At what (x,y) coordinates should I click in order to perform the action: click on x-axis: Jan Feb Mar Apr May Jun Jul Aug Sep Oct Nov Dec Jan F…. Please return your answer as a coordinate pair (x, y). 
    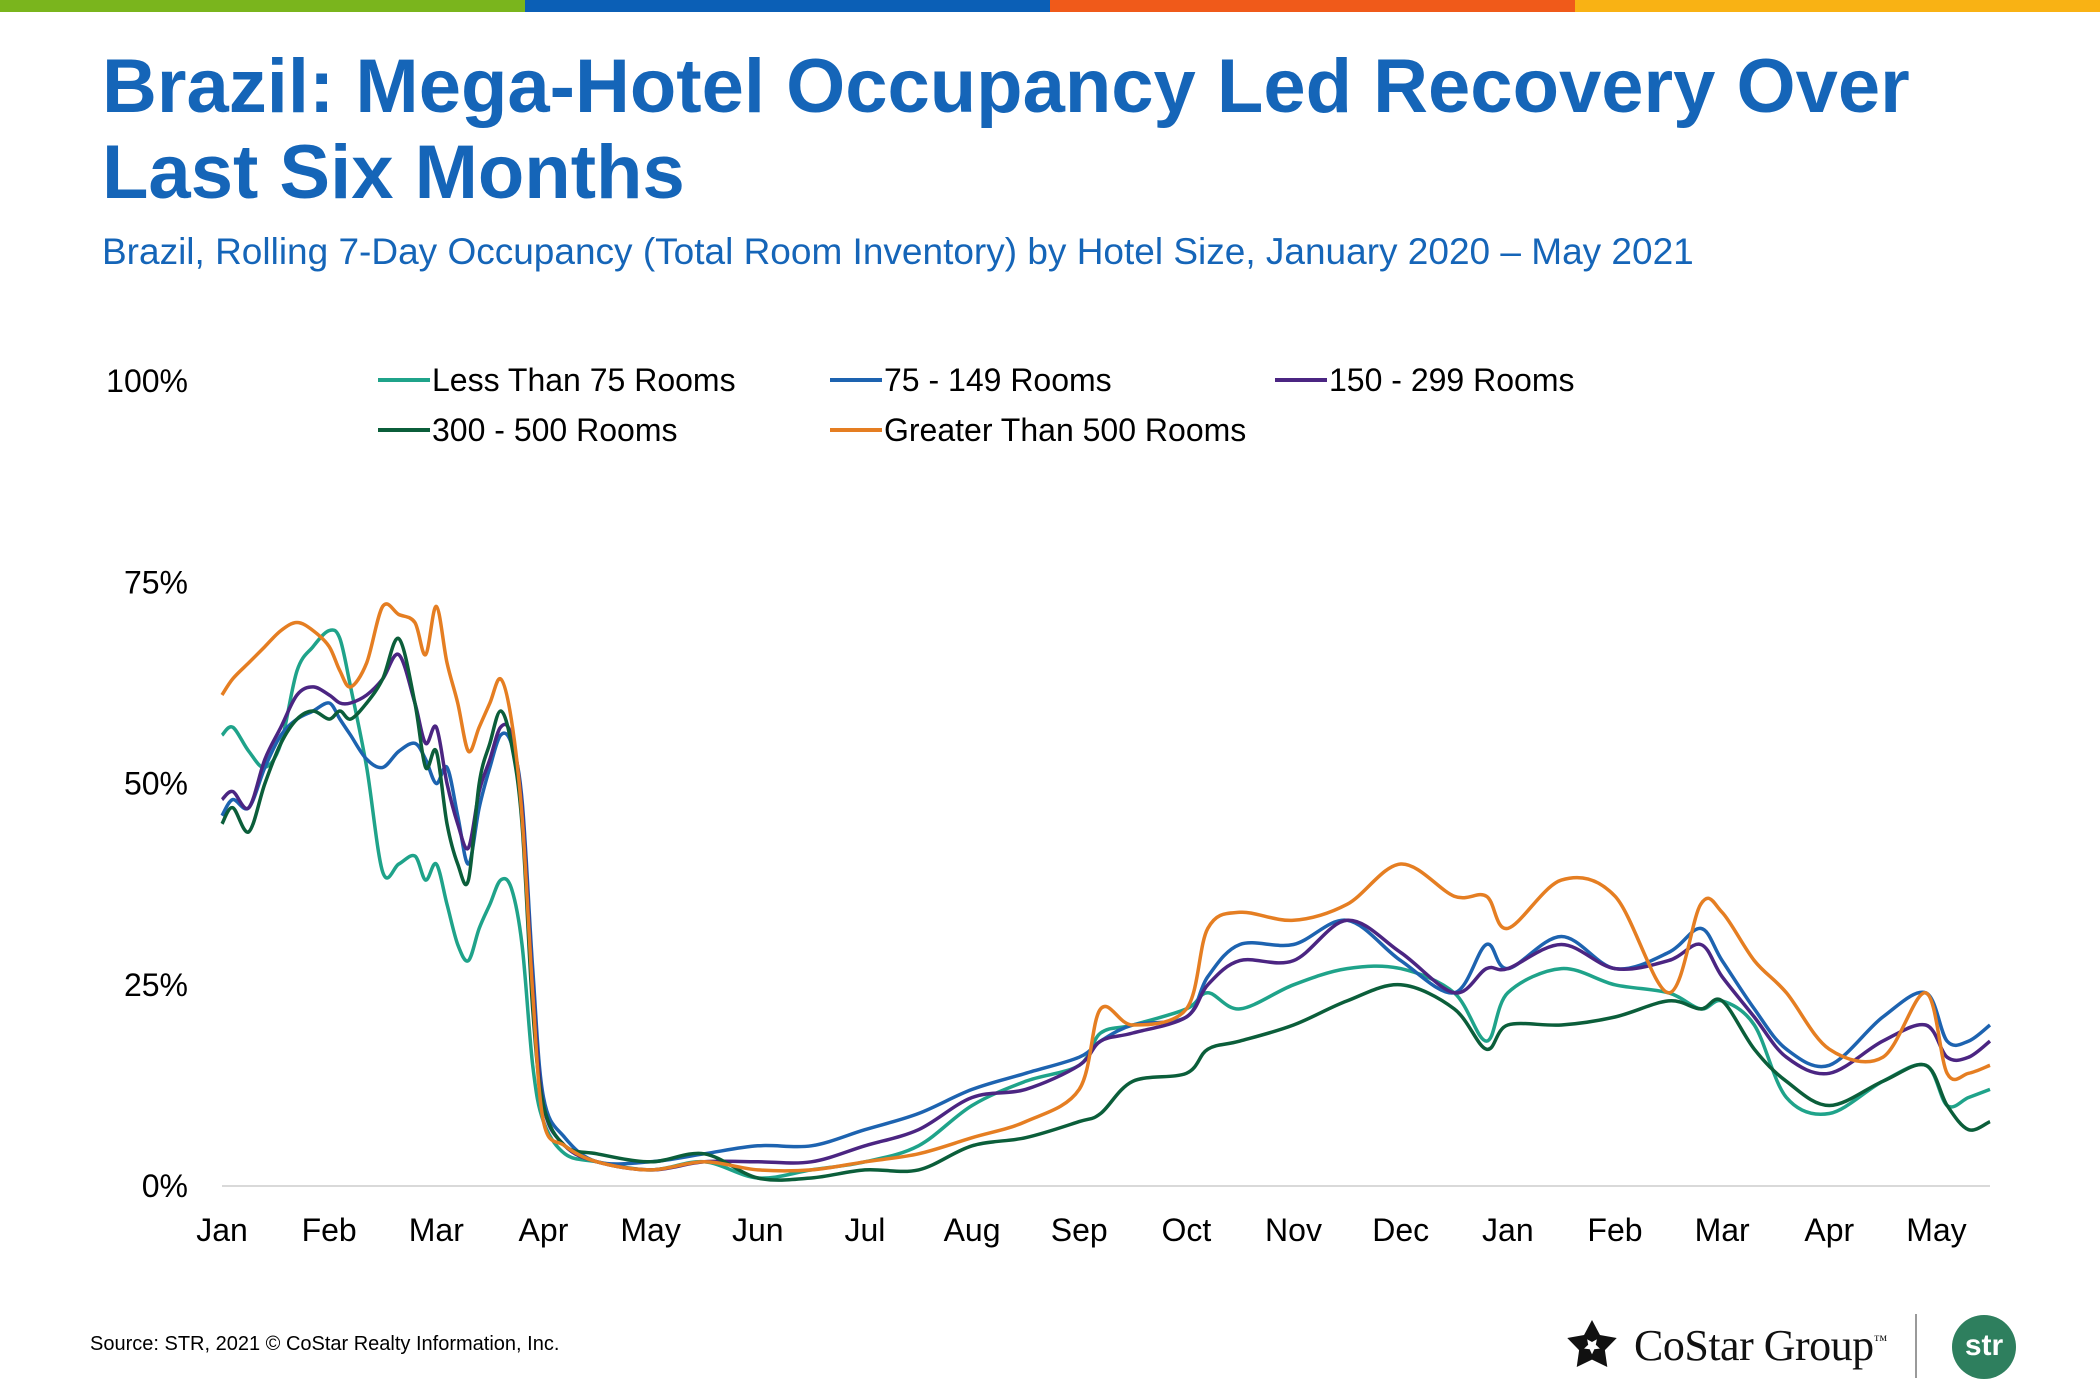
    Looking at the image, I should click on (1081, 1230).